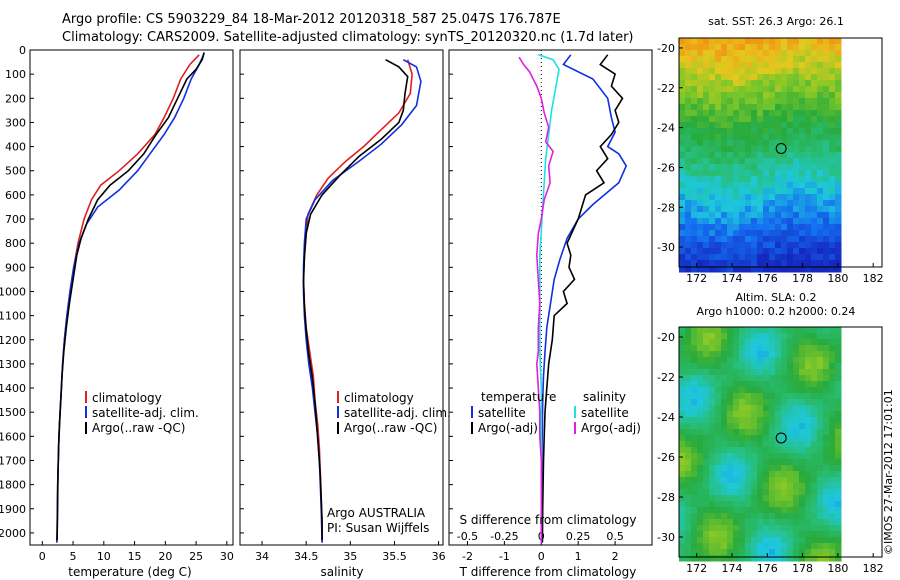 This screenshot has height=580, width=900. I want to click on depth-tick-label: 1300, so click(13, 364).